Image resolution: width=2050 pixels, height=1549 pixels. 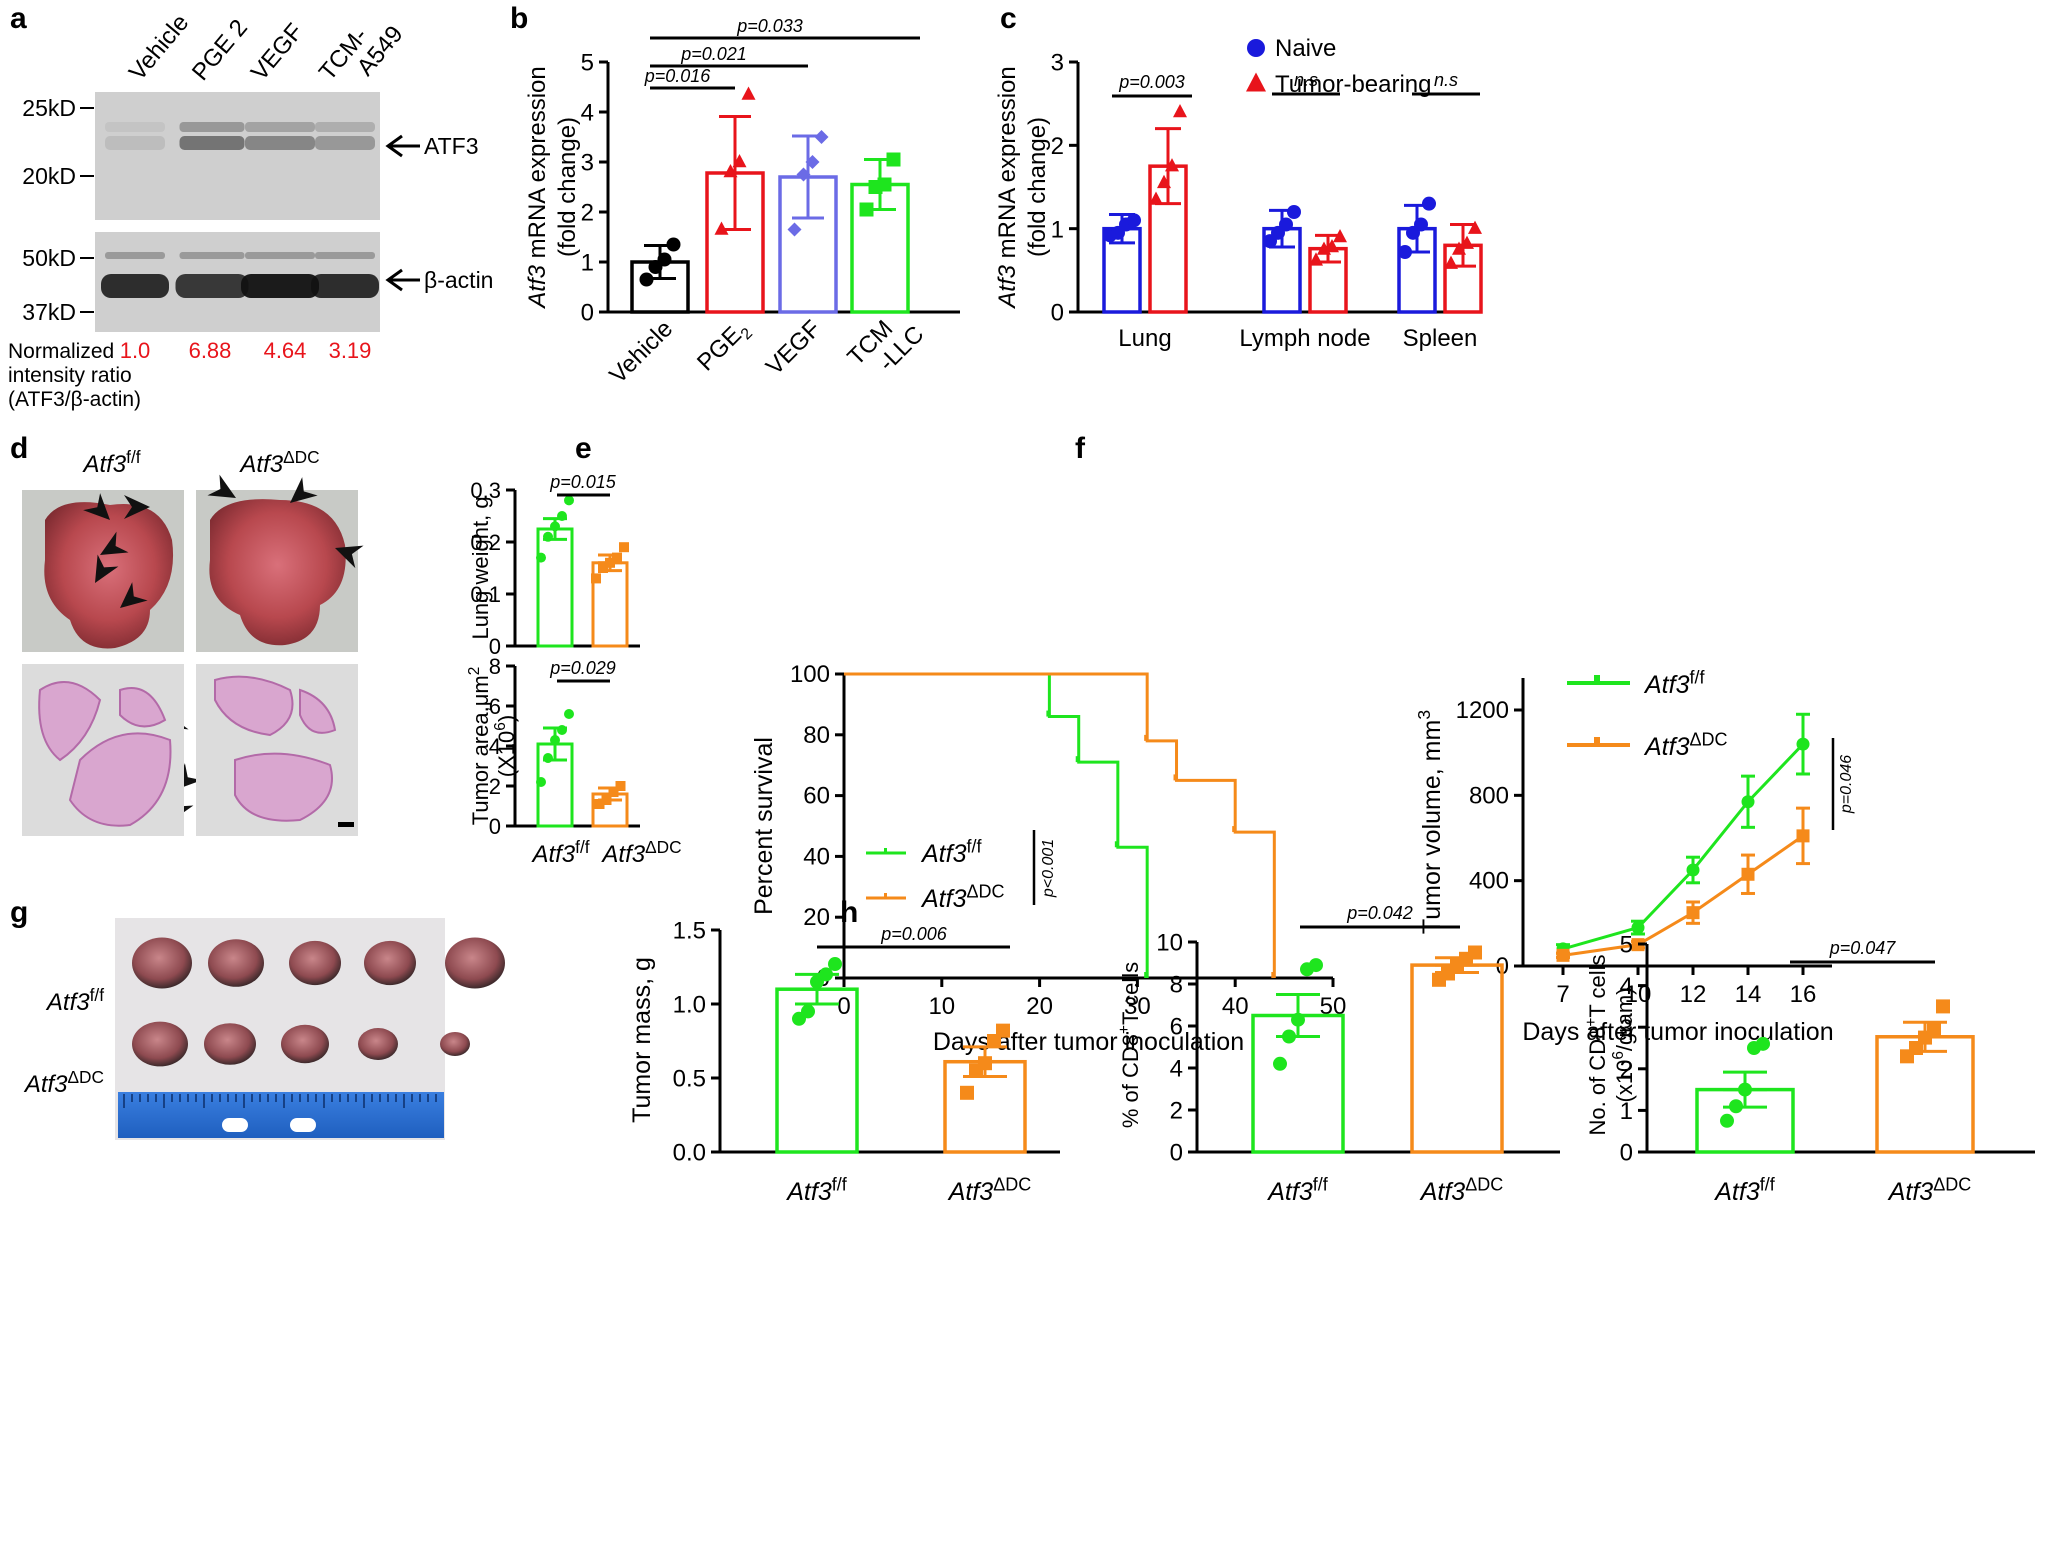 What do you see at coordinates (1596, 1045) in the screenshot?
I see `h-right-y-label: No. of CD8+T cells` at bounding box center [1596, 1045].